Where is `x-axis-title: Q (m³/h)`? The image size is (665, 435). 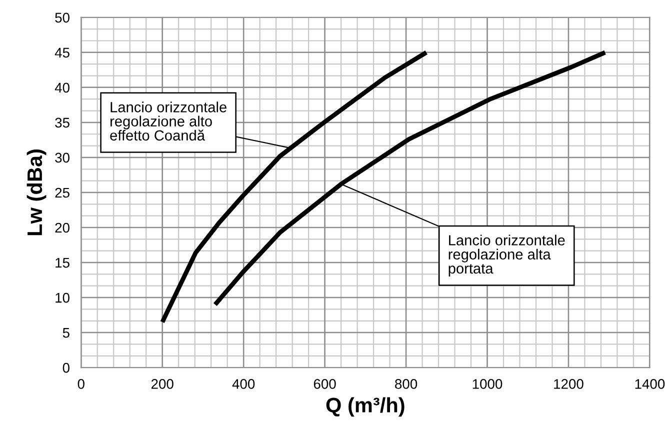 x-axis-title: Q (m³/h) is located at coordinates (365, 407).